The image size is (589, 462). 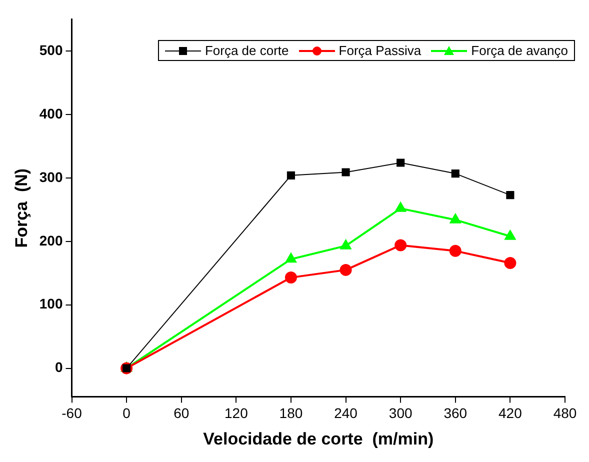 I want to click on x-tick-label: 480, so click(x=565, y=413).